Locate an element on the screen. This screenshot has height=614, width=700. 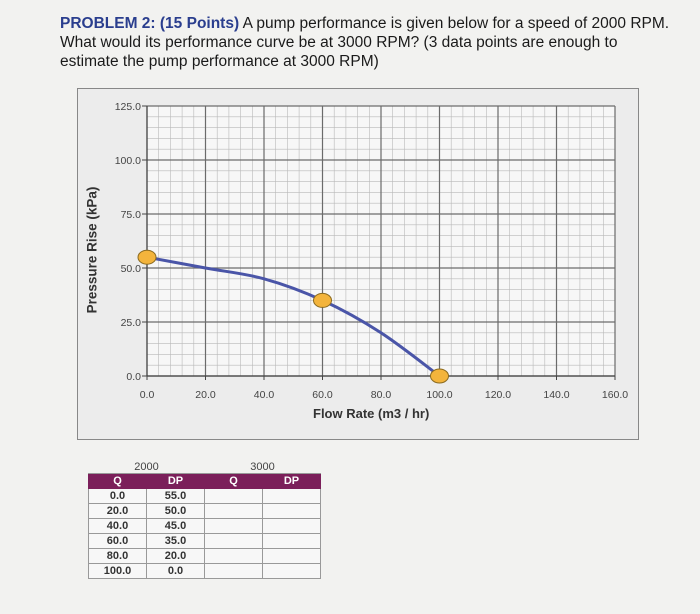
q-cell: 0.0 is located at coordinates (117, 496).